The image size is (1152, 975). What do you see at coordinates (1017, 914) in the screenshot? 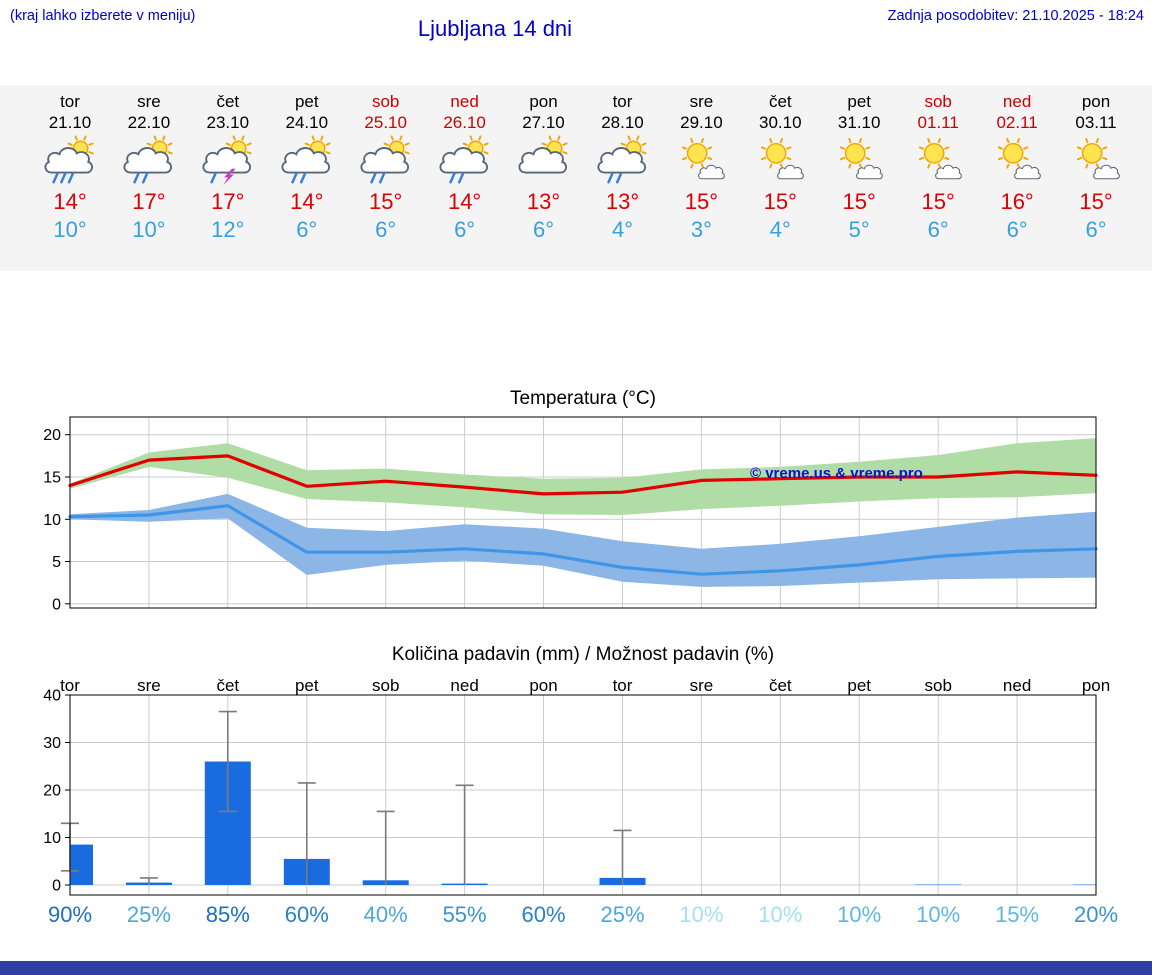
I see `precip-probability: 15%` at bounding box center [1017, 914].